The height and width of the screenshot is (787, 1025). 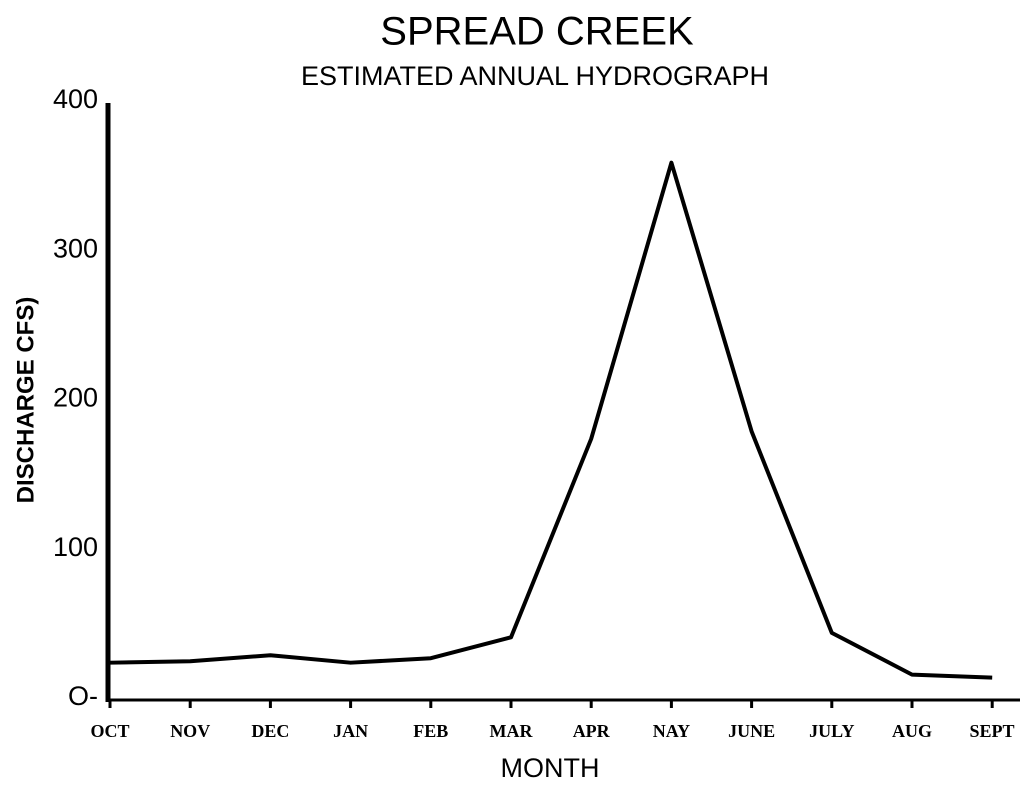 I want to click on y-axis-label: DISCHARGE CFS), so click(x=25, y=400).